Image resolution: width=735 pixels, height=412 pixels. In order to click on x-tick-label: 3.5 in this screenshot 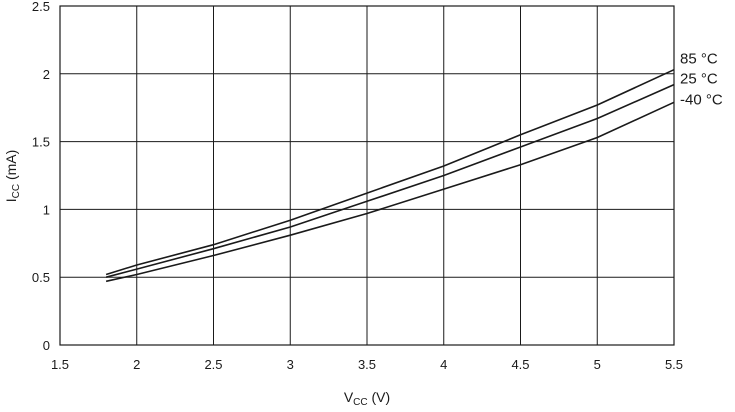, I will do `click(367, 364)`.